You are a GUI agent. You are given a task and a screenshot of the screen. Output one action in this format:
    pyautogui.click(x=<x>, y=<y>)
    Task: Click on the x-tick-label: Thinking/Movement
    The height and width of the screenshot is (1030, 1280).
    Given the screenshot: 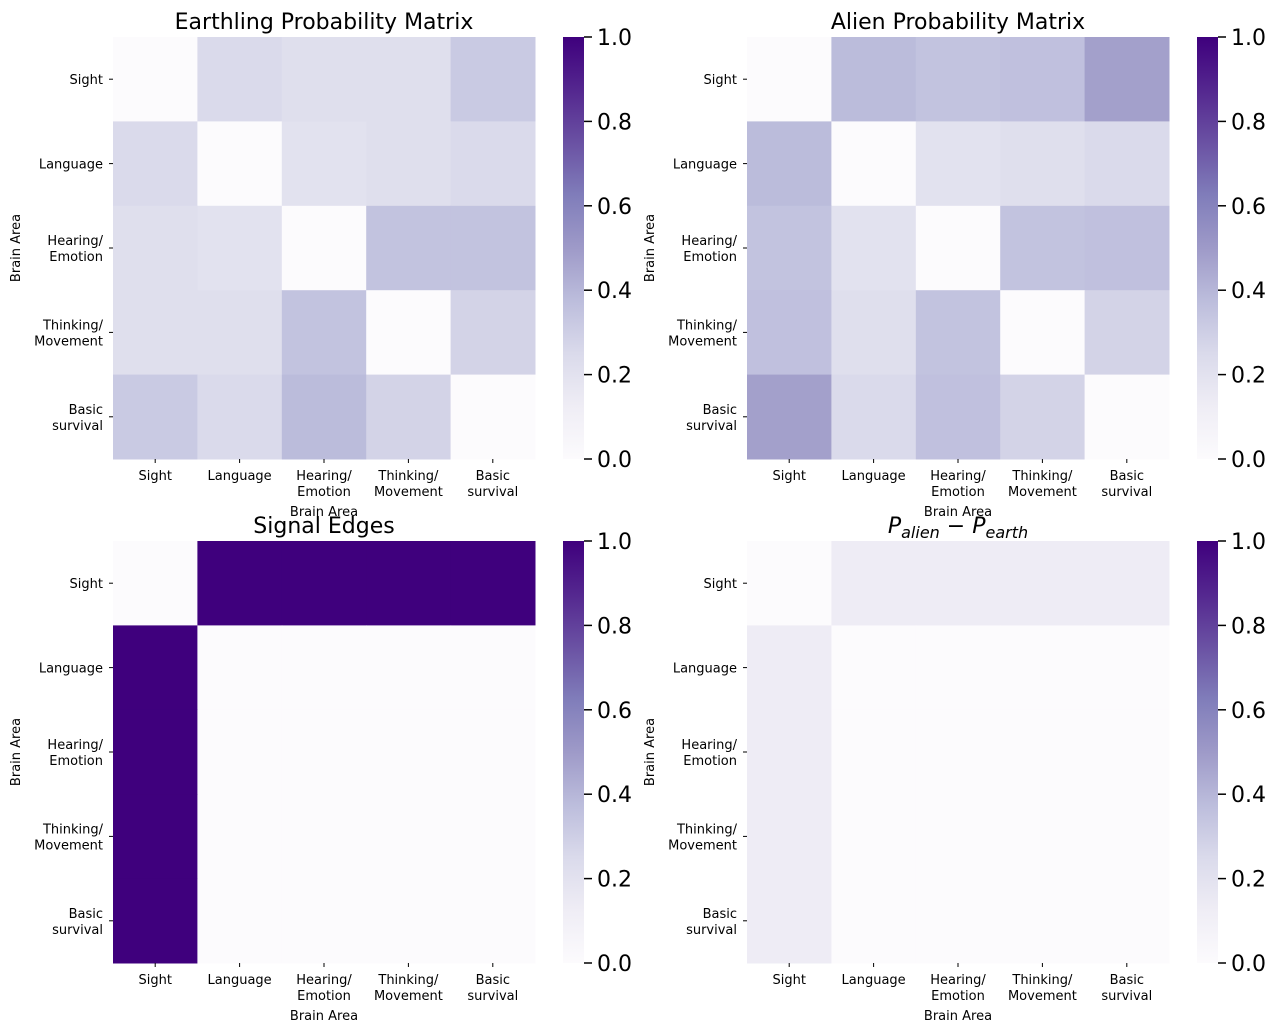 What is the action you would take?
    pyautogui.click(x=1042, y=484)
    